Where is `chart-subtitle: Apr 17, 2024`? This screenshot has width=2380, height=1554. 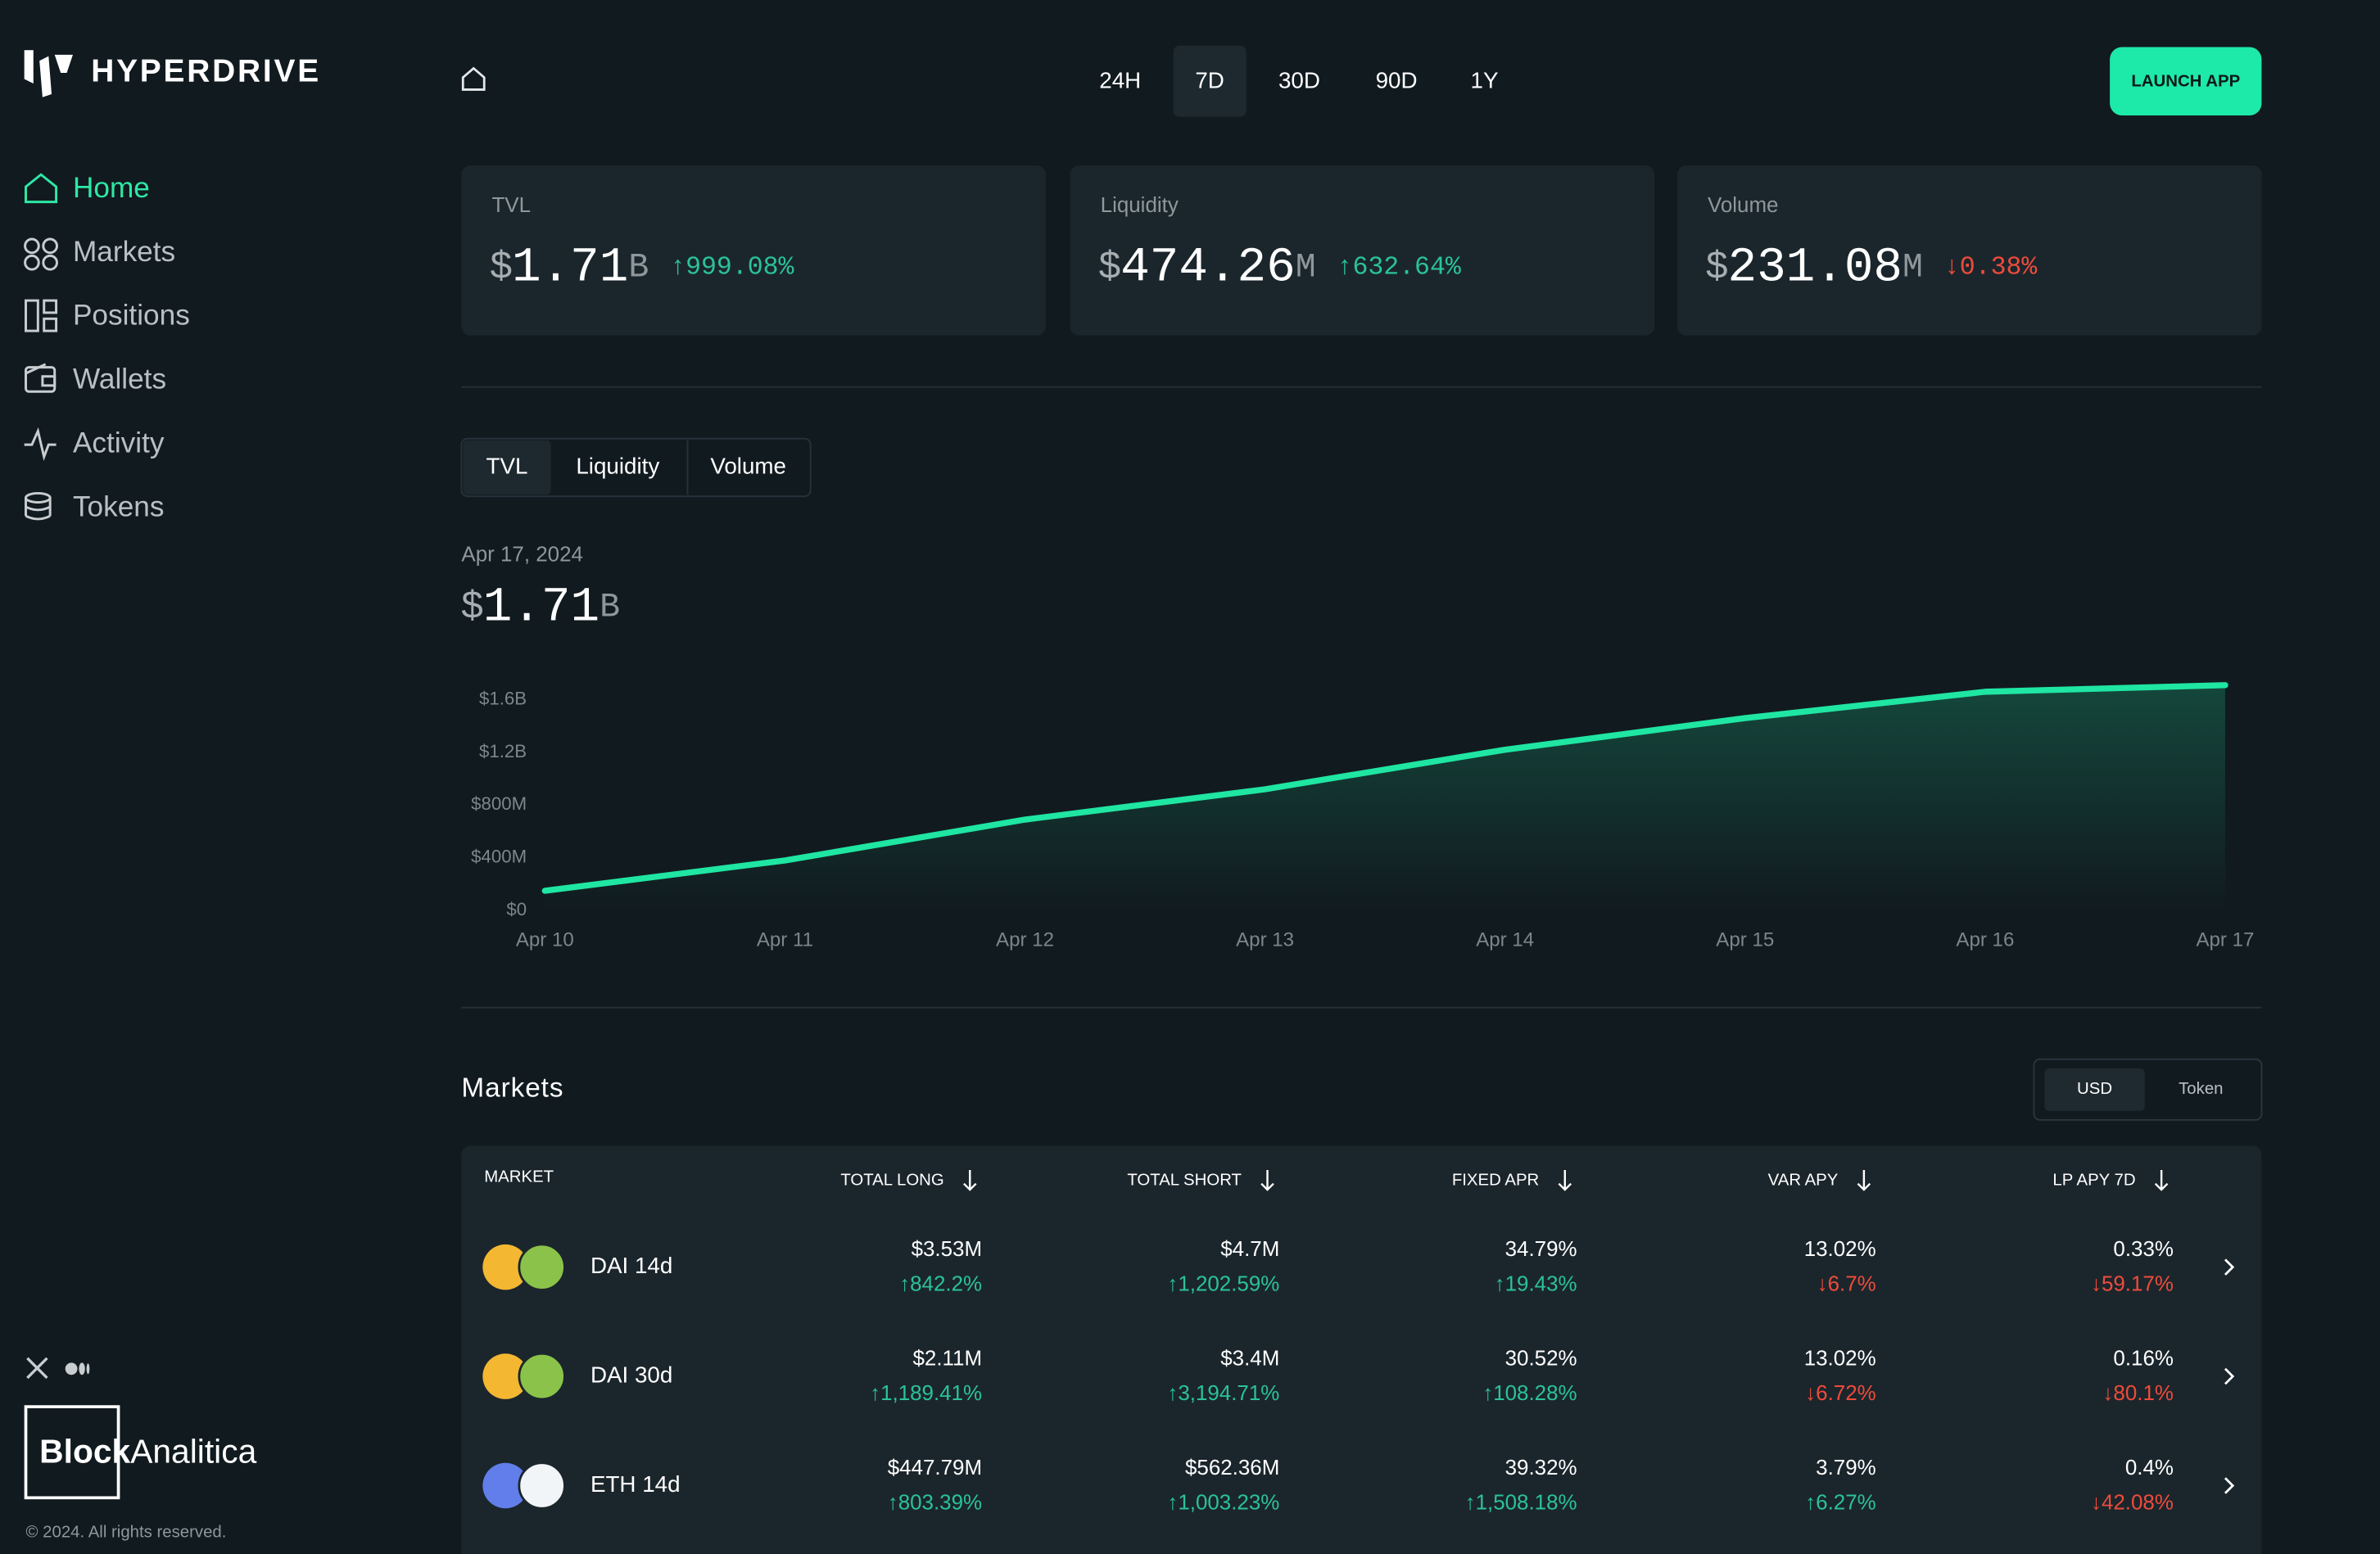 chart-subtitle: Apr 17, 2024 is located at coordinates (522, 554).